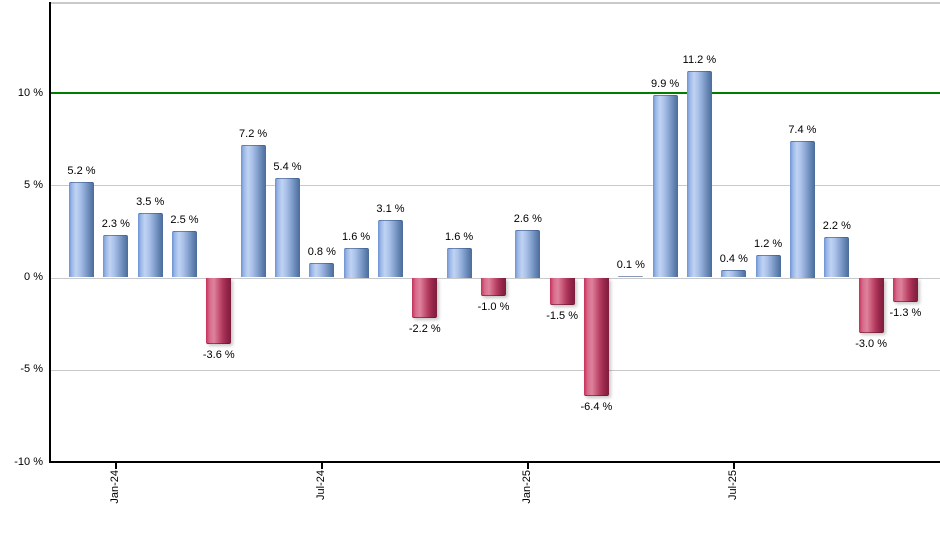 The width and height of the screenshot is (940, 550). I want to click on bar-value-label: 2.3 %, so click(115, 224).